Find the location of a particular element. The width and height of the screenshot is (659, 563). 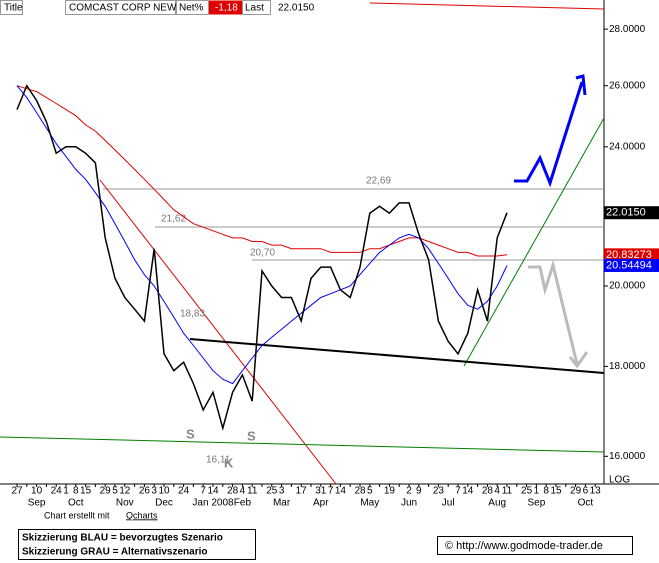

x-tick-label: 8 is located at coordinates (546, 491).